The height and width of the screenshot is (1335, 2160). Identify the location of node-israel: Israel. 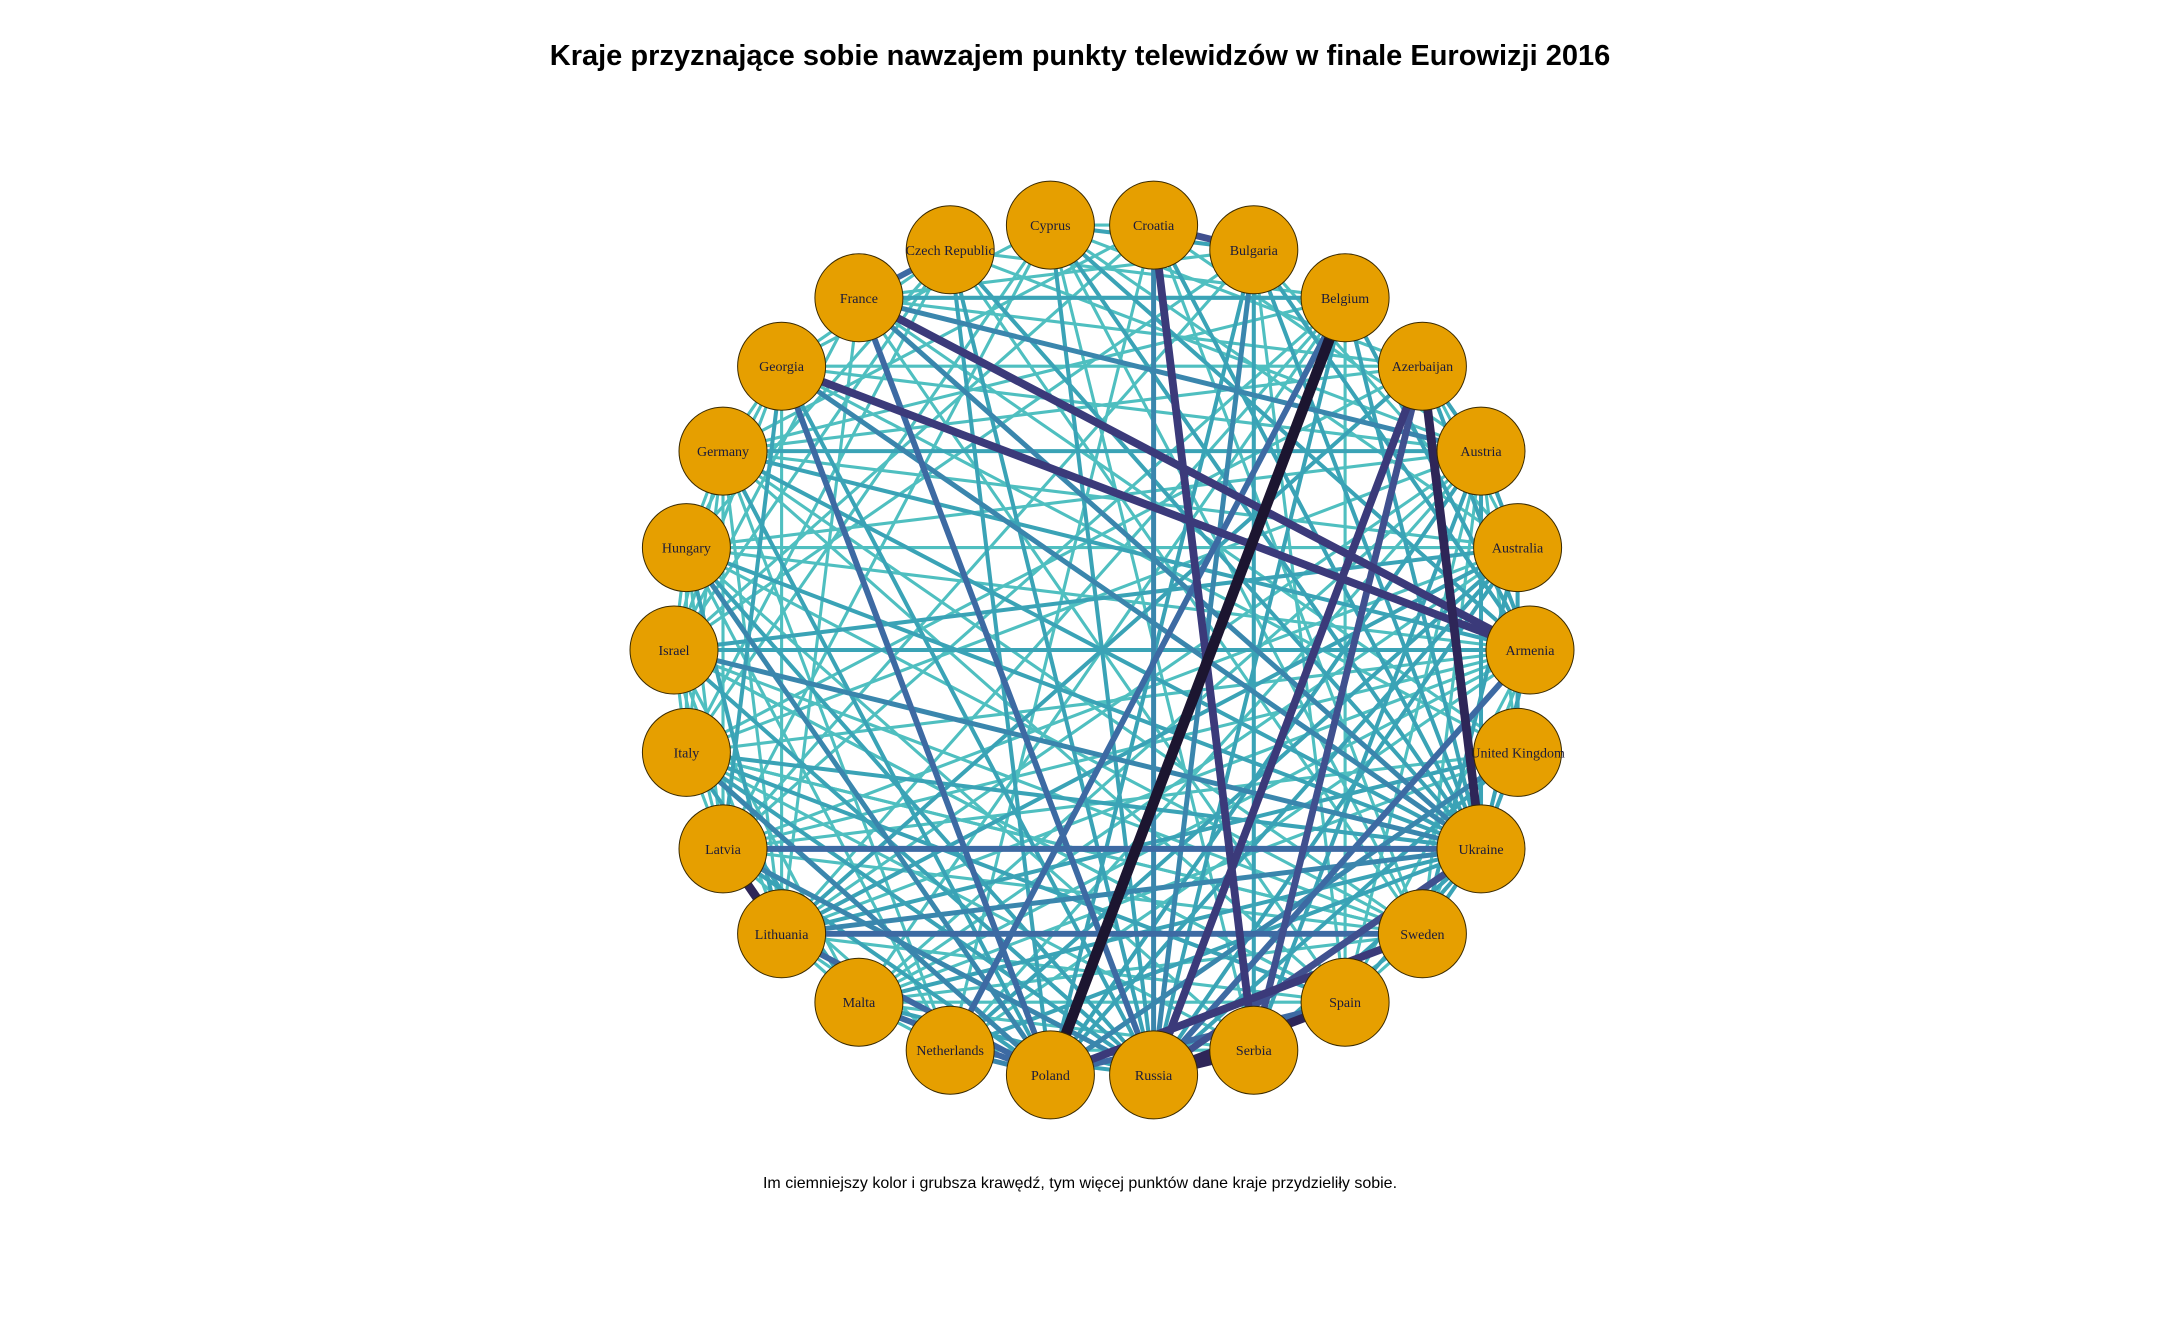
(674, 650).